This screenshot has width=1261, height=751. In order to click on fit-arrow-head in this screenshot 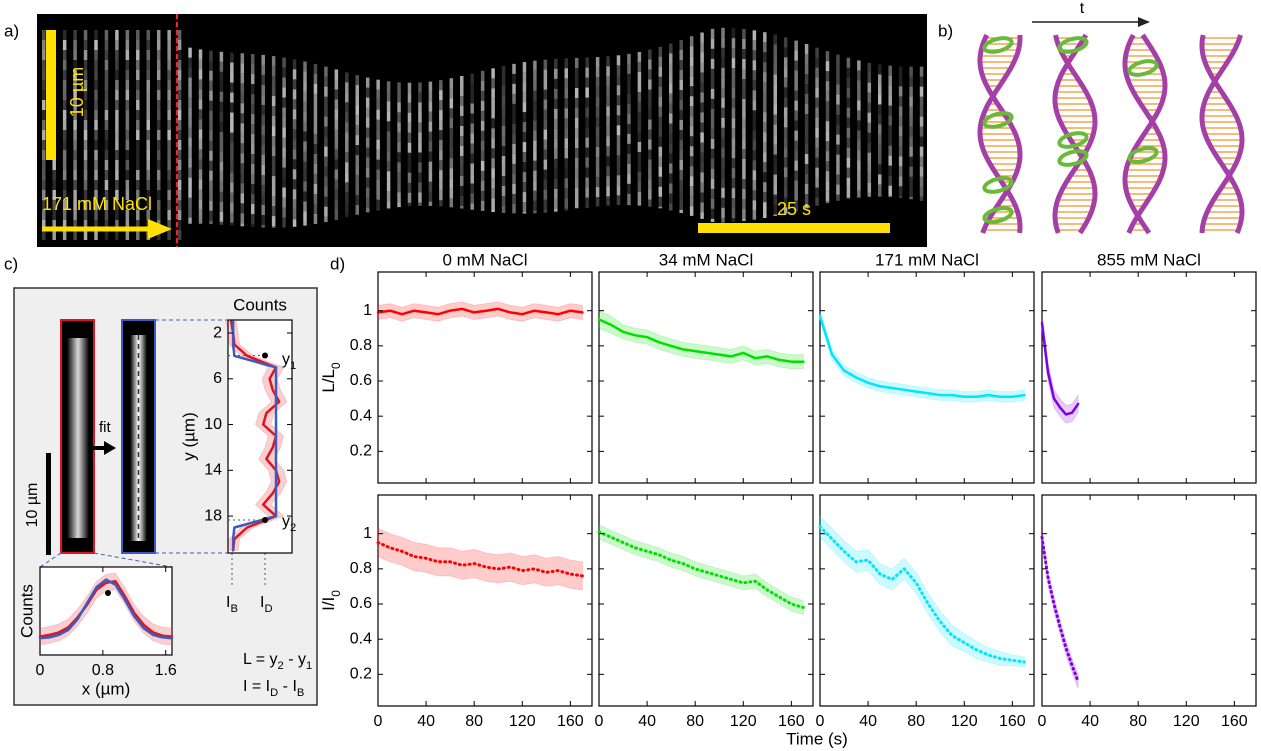, I will do `click(110, 448)`.